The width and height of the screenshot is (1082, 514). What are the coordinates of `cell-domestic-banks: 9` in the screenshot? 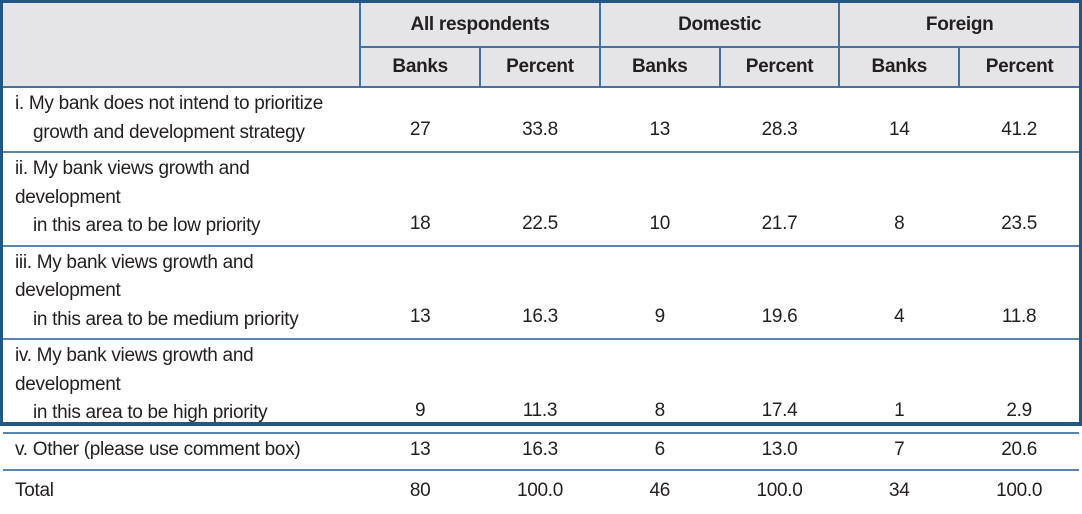 It's located at (660, 316).